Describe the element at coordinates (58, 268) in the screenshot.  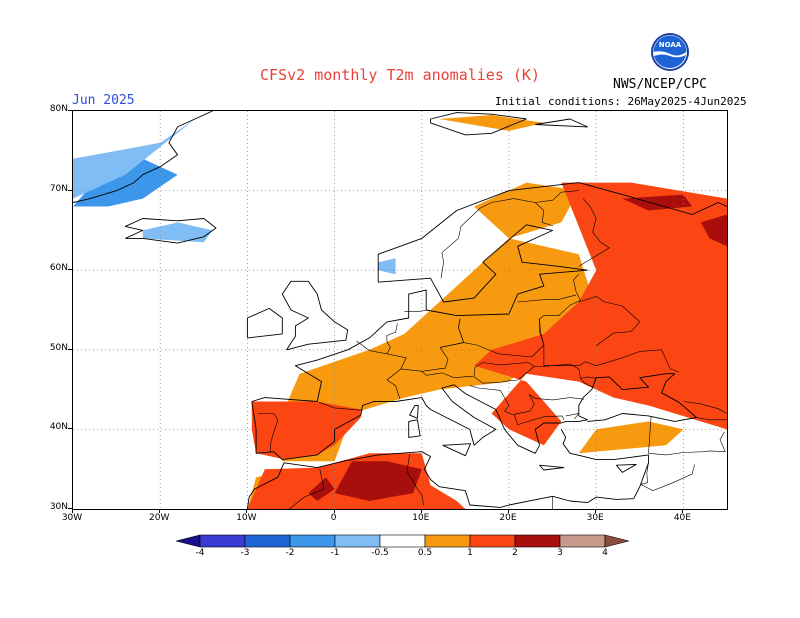
I see `lat-tick-label: 60N` at that location.